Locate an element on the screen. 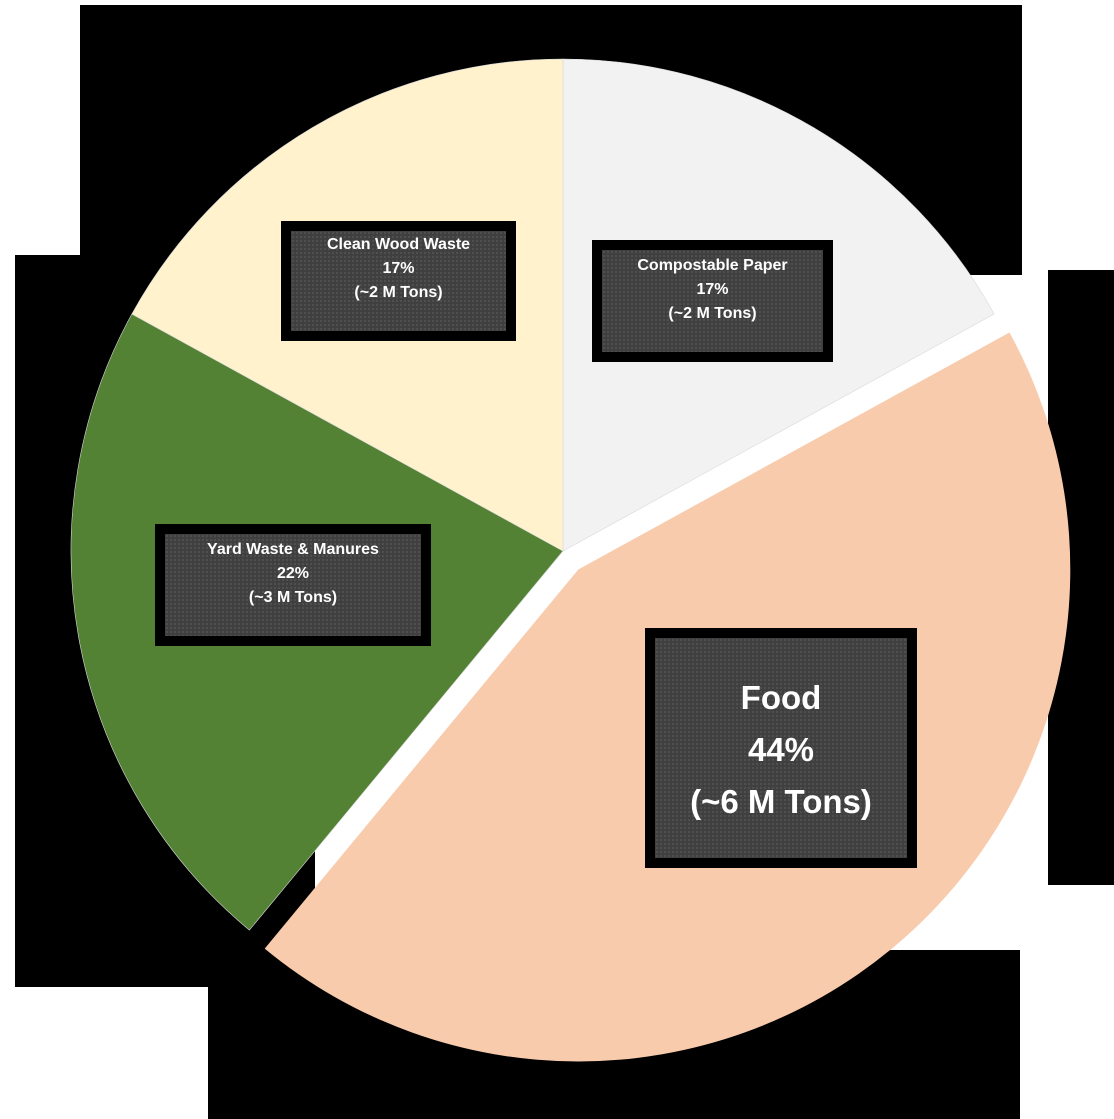 Image resolution: width=1114 pixels, height=1119 pixels. data-label-food: Food 44% (~6 M Tons) is located at coordinates (781, 748).